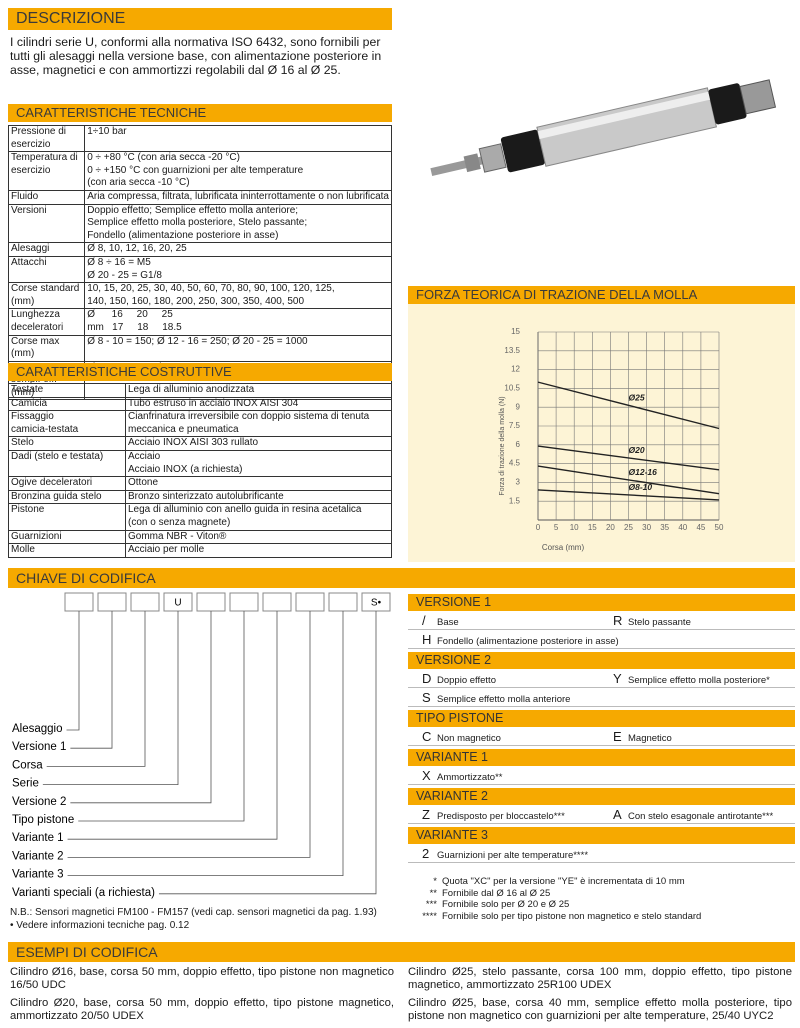 This screenshot has height=1028, width=800. Describe the element at coordinates (601, 853) in the screenshot. I see `option-row: 2 Guarnizioni per alte temperature****` at that location.